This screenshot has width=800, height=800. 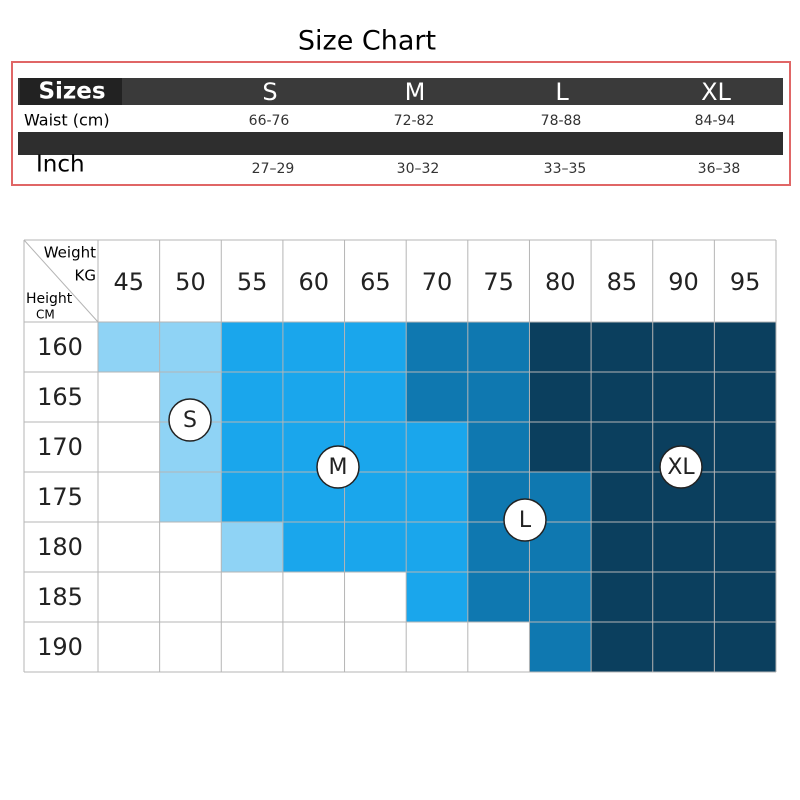 I want to click on weight-label: 70, so click(x=437, y=282).